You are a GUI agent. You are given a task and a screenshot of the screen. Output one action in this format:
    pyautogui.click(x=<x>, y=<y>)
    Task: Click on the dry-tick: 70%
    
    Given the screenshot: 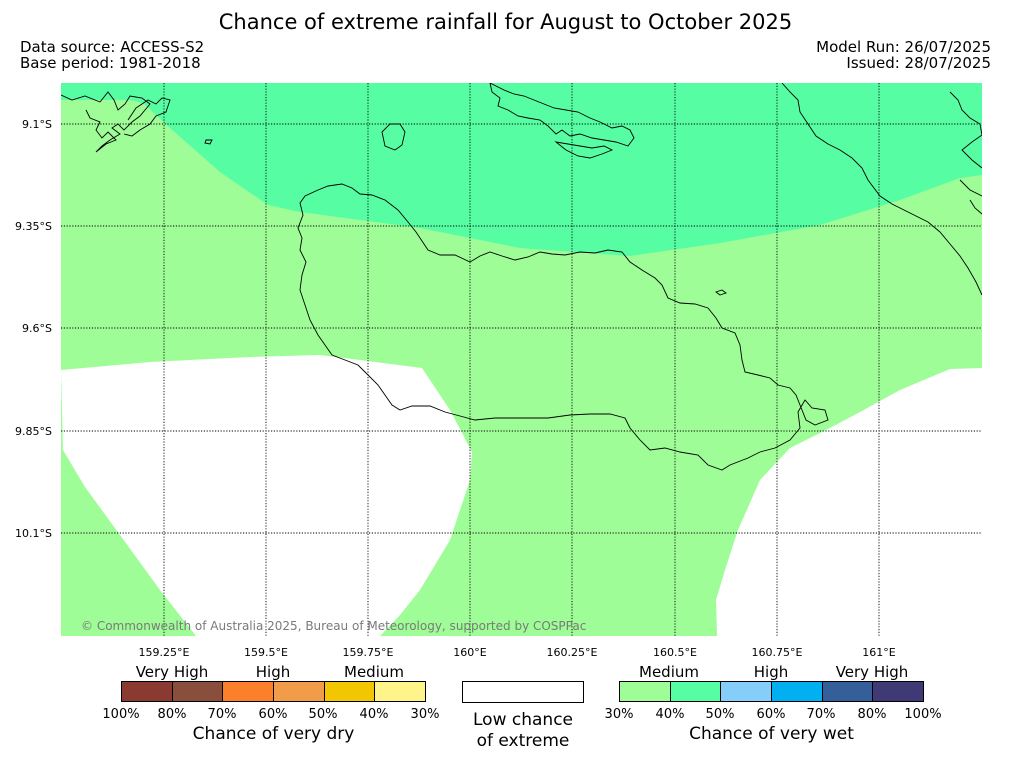 What is the action you would take?
    pyautogui.click(x=222, y=714)
    